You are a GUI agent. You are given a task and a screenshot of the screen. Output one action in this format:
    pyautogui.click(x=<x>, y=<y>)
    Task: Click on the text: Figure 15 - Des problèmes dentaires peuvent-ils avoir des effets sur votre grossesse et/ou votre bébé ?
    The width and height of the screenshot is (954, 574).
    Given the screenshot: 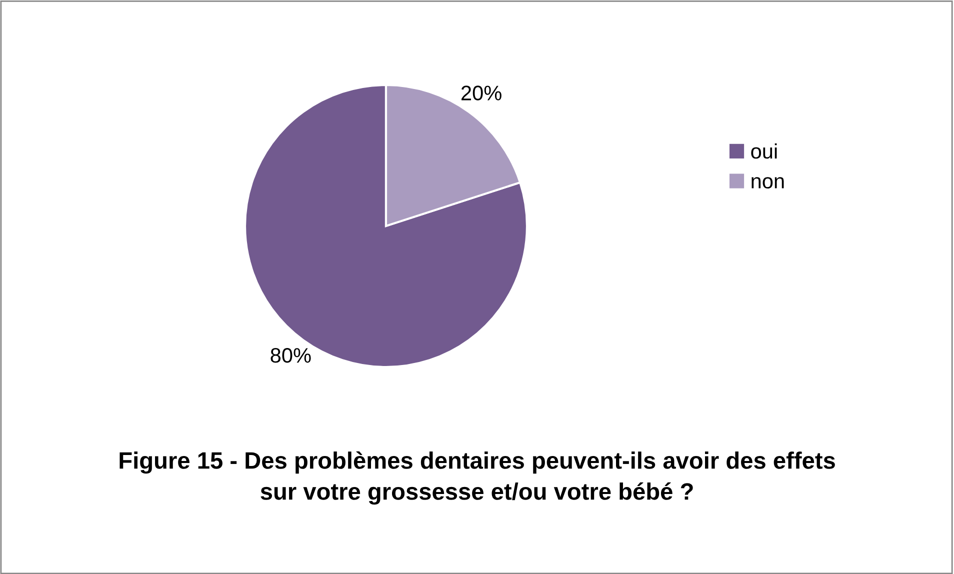 What is the action you would take?
    pyautogui.click(x=477, y=478)
    